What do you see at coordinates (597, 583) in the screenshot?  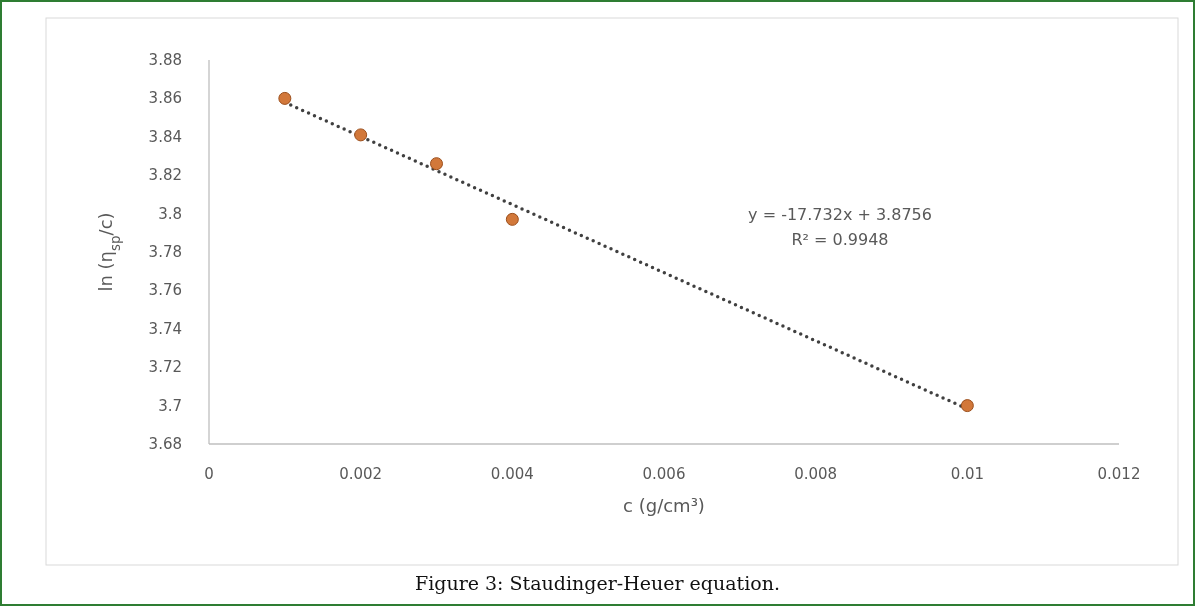 I see `text: Figure 3: Staudinger-Heuer equation.` at bounding box center [597, 583].